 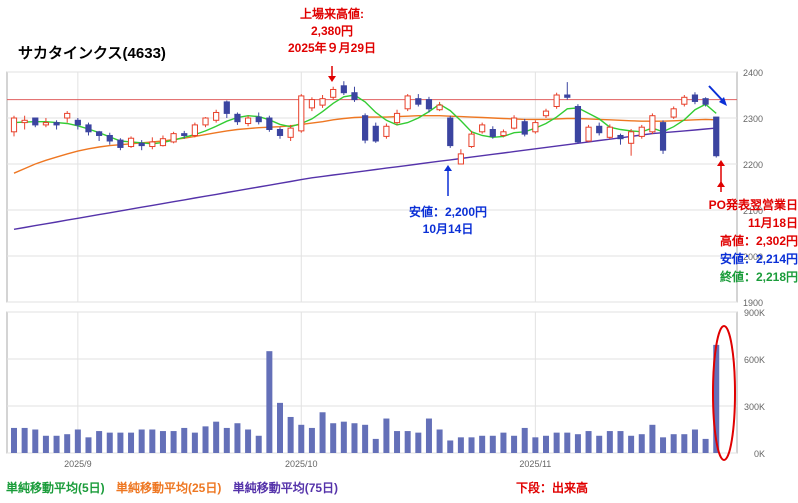 What do you see at coordinates (332, 31) in the screenshot?
I see `all-time-high-annotation: 上場来高値: 2,380円 2025年９月29日` at bounding box center [332, 31].